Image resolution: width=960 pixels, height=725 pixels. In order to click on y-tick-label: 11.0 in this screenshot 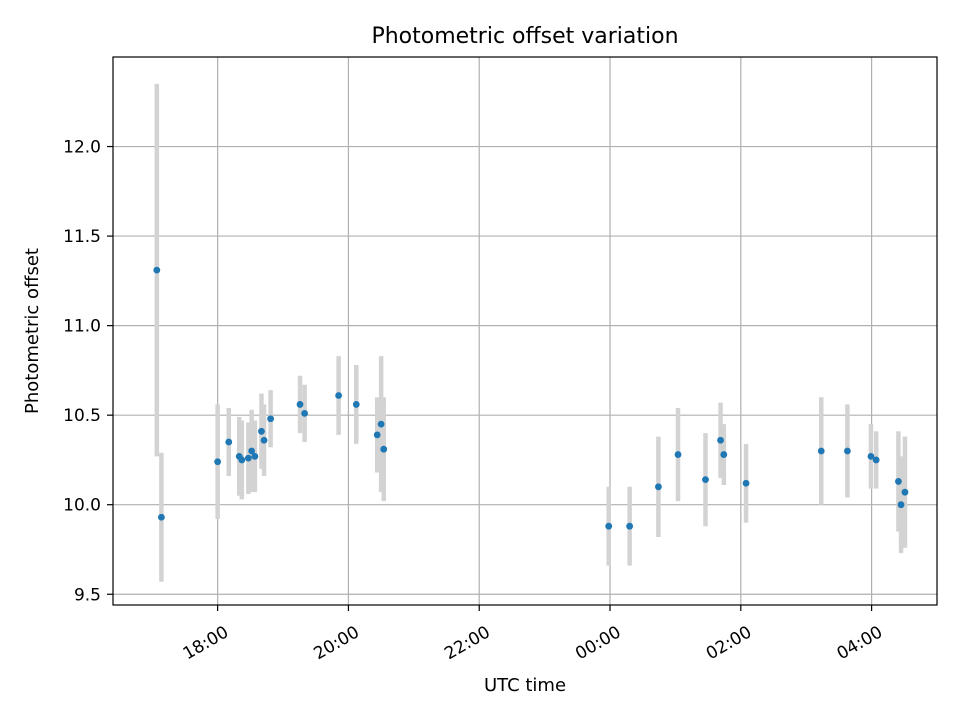, I will do `click(82, 327)`.